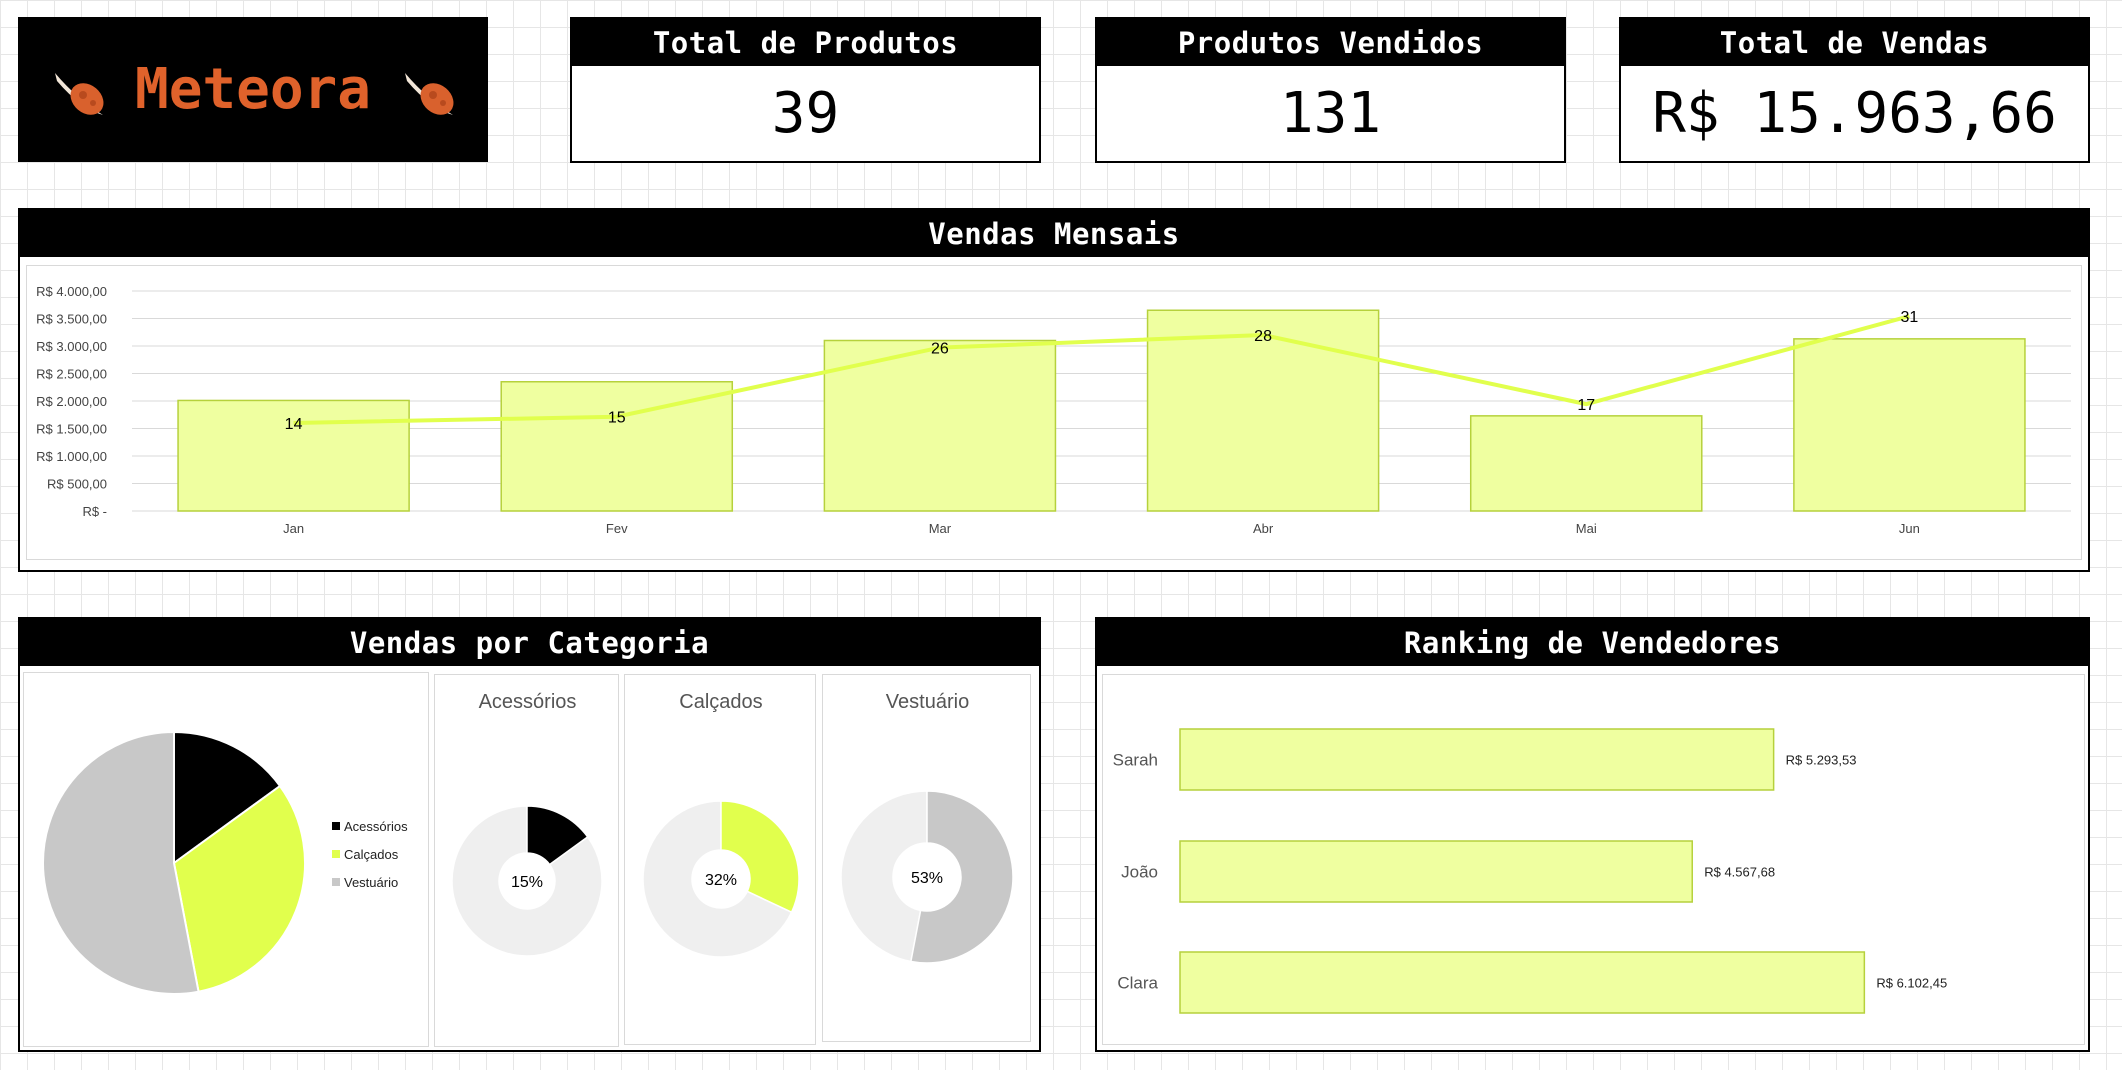 The image size is (2122, 1070). What do you see at coordinates (1854, 113) in the screenshot?
I see `kpi-value: R$ 15.963,66` at bounding box center [1854, 113].